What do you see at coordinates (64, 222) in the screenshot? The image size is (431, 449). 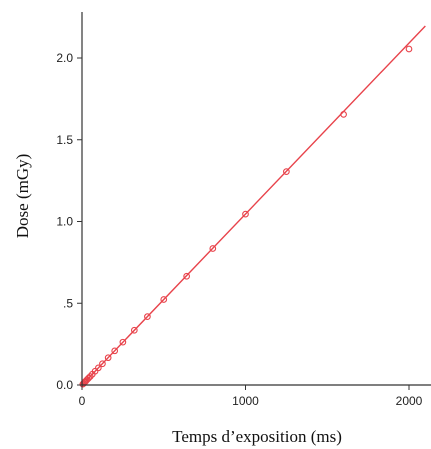 I see `y-tick-label: 1.0` at bounding box center [64, 222].